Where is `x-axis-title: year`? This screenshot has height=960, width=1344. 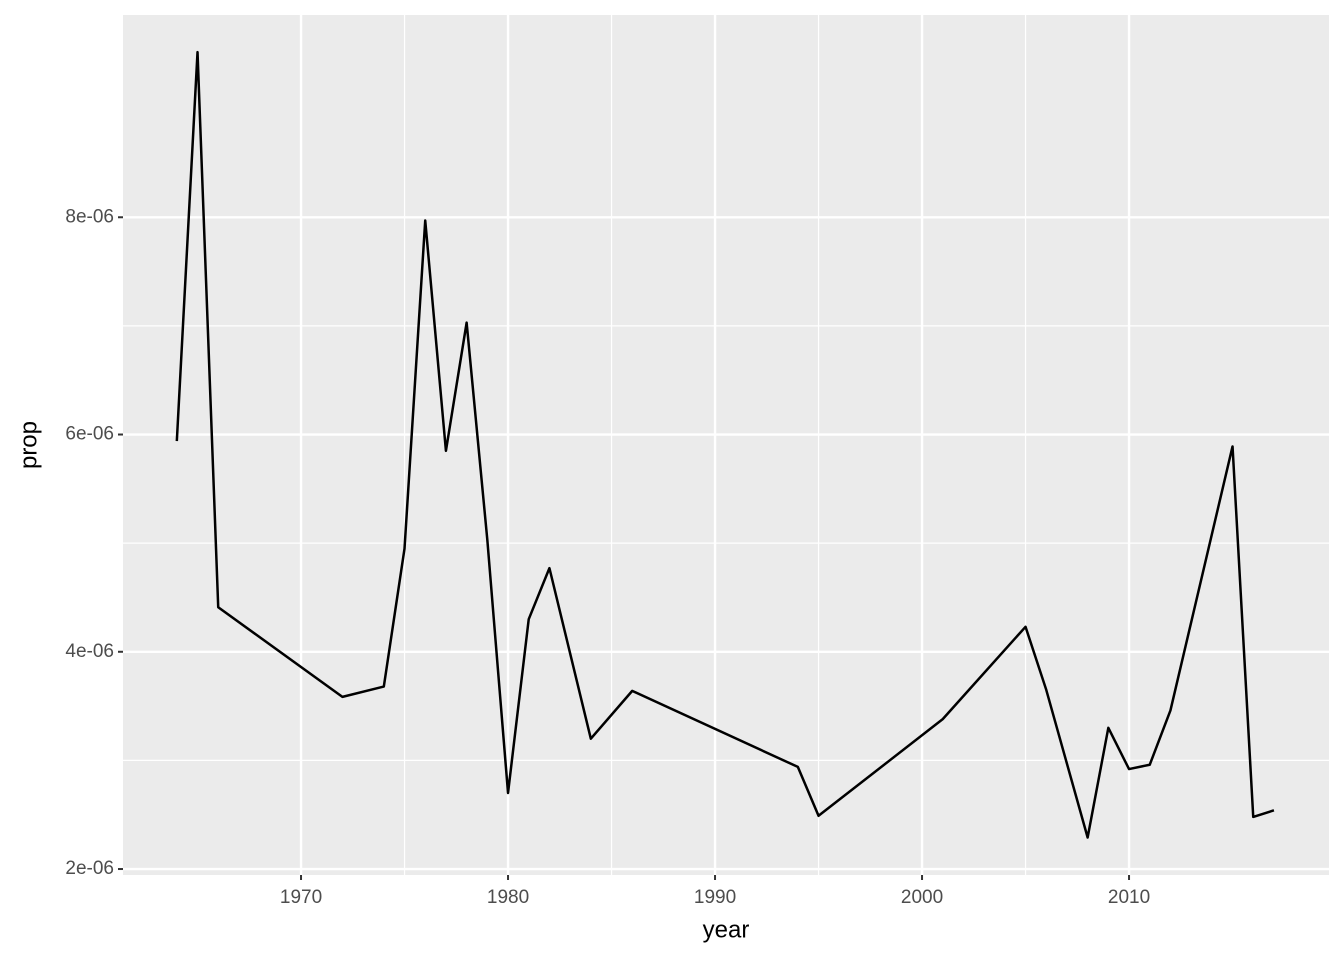 x-axis-title: year is located at coordinates (726, 929).